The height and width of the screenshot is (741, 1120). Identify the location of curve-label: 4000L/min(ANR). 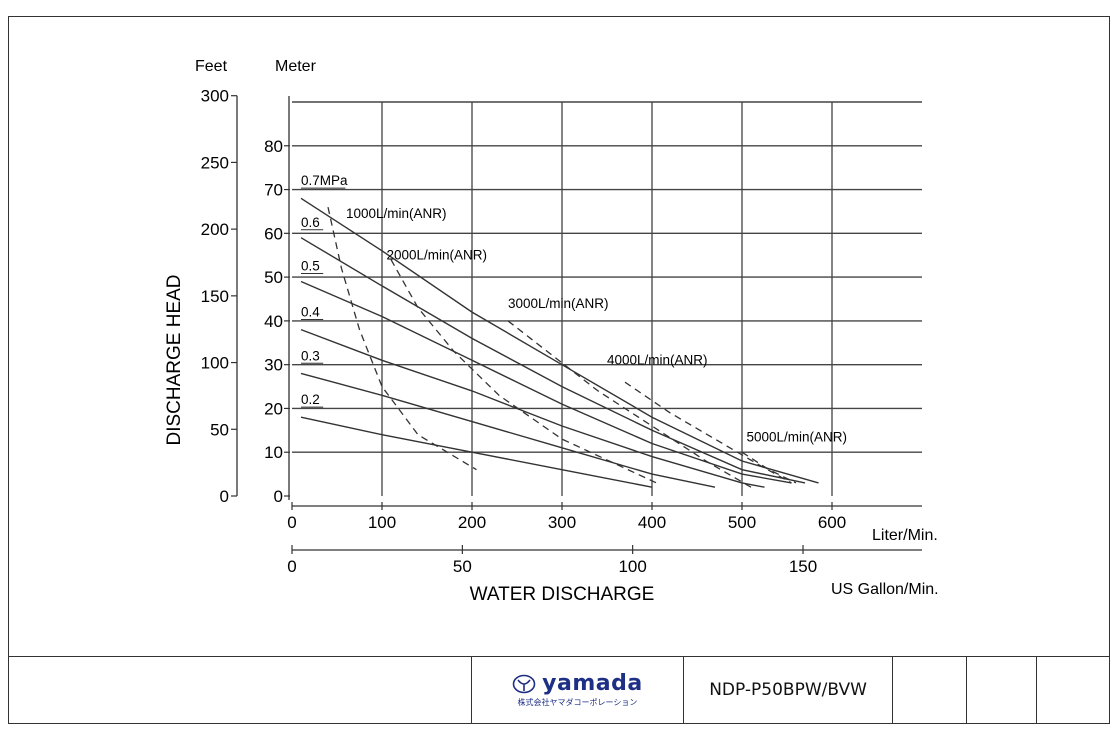
(657, 360).